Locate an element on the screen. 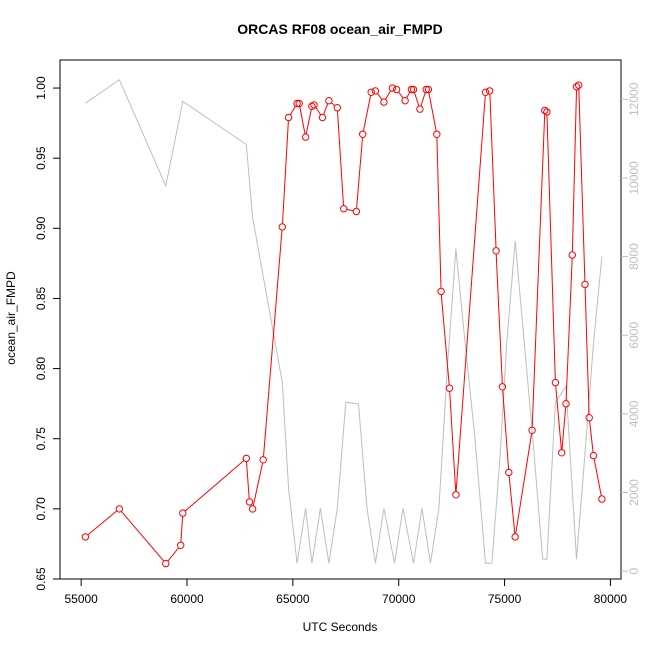 The width and height of the screenshot is (650, 650). x-axis-label: UTC Seconds is located at coordinates (340, 627).